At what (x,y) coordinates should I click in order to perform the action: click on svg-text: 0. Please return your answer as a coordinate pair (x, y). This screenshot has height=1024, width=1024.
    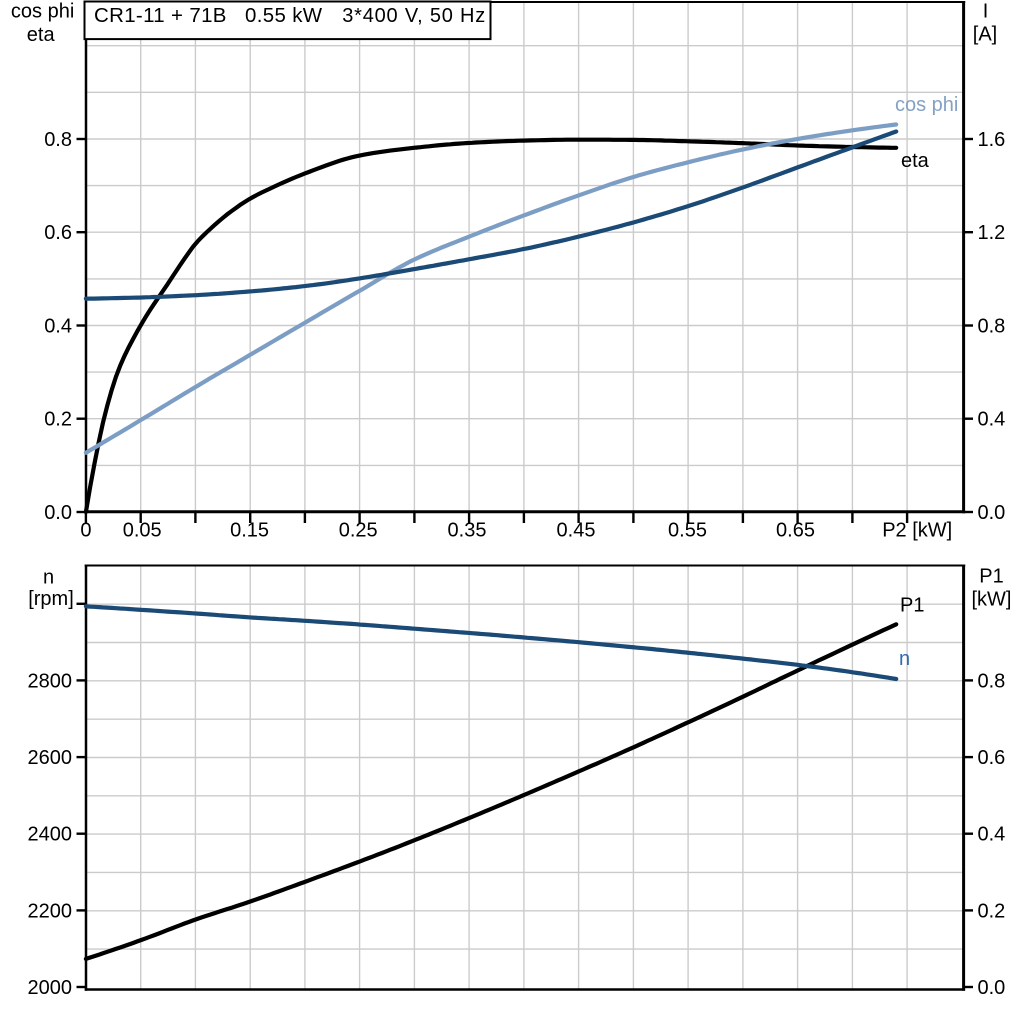
    Looking at the image, I should click on (85, 530).